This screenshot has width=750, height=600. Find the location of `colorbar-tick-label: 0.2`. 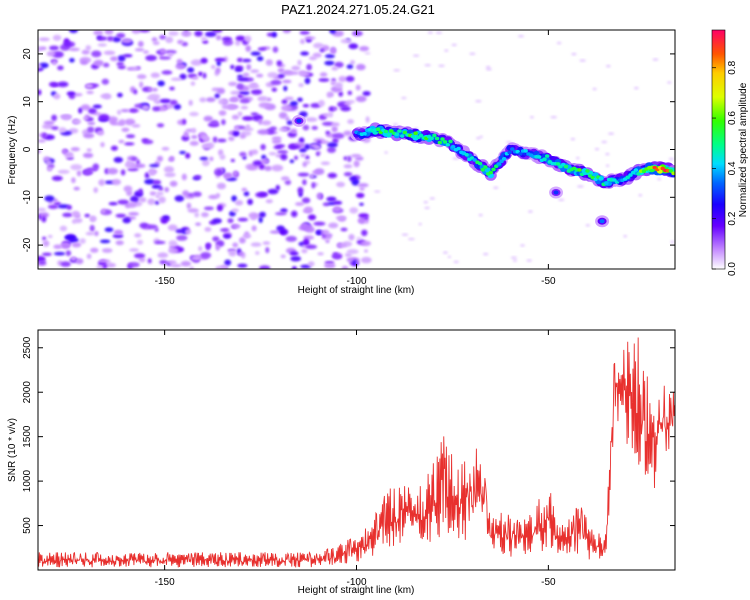

colorbar-tick-label: 0.2 is located at coordinates (732, 218).